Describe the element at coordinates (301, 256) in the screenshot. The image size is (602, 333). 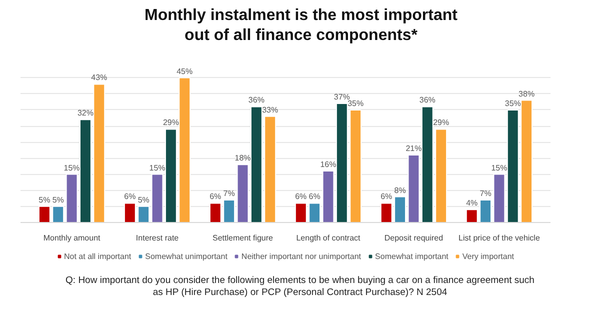
I see `legend-label: Neither important nor unimportant` at that location.